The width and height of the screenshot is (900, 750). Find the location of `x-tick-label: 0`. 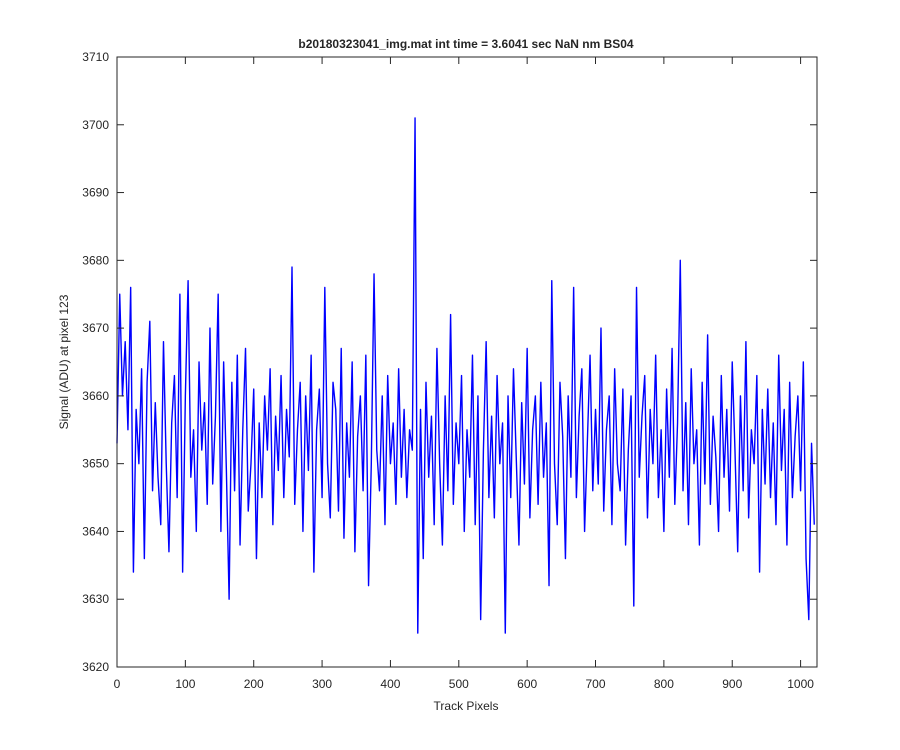

x-tick-label: 0 is located at coordinates (117, 684).